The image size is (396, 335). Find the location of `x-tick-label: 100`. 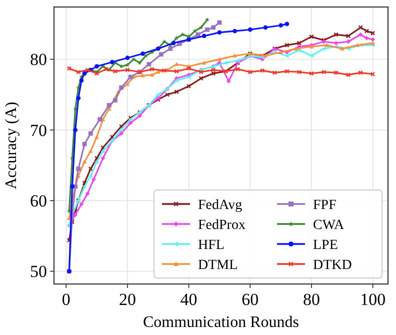

x-tick-label: 100 is located at coordinates (373, 299).